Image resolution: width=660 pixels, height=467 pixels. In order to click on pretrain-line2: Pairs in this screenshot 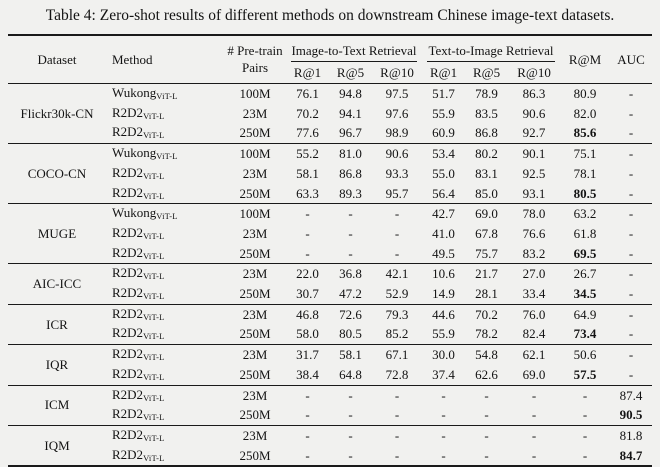, I will do `click(255, 67)`.